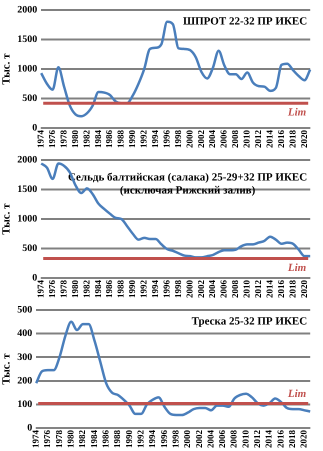  Describe the element at coordinates (24, 404) in the screenshot. I see `y-tick-label: 100` at that location.